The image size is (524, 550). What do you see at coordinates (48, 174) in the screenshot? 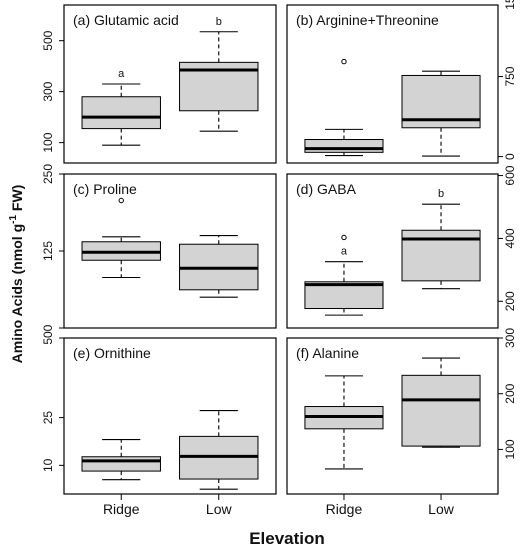
I see `y-tick-label: 250` at bounding box center [48, 174].